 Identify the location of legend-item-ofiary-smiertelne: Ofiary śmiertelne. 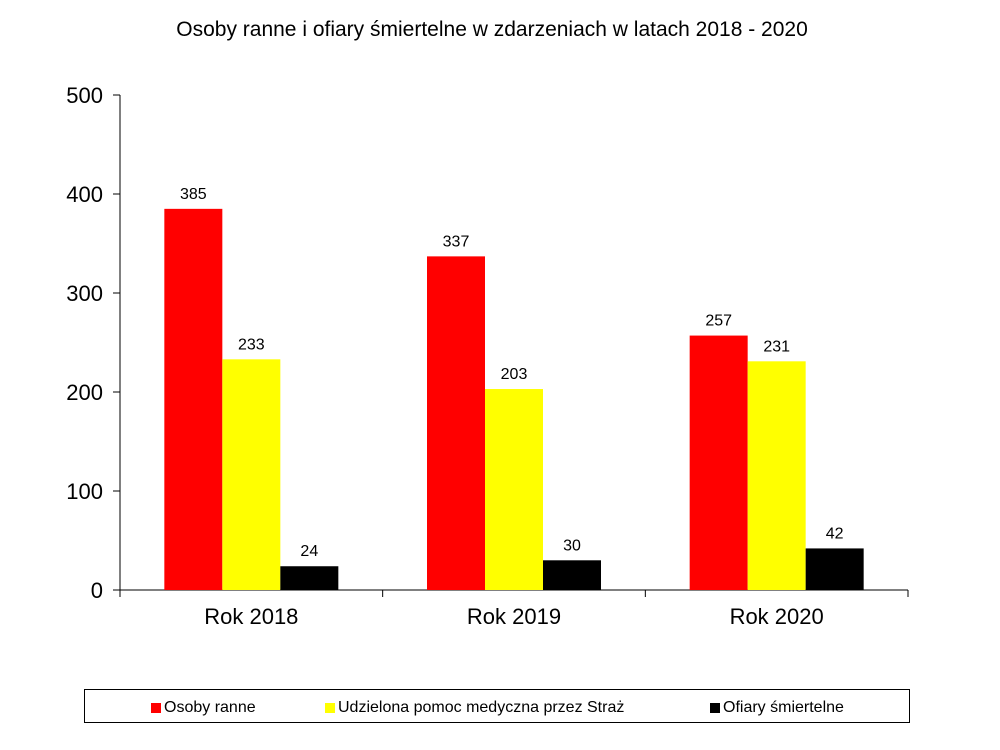
(777, 708).